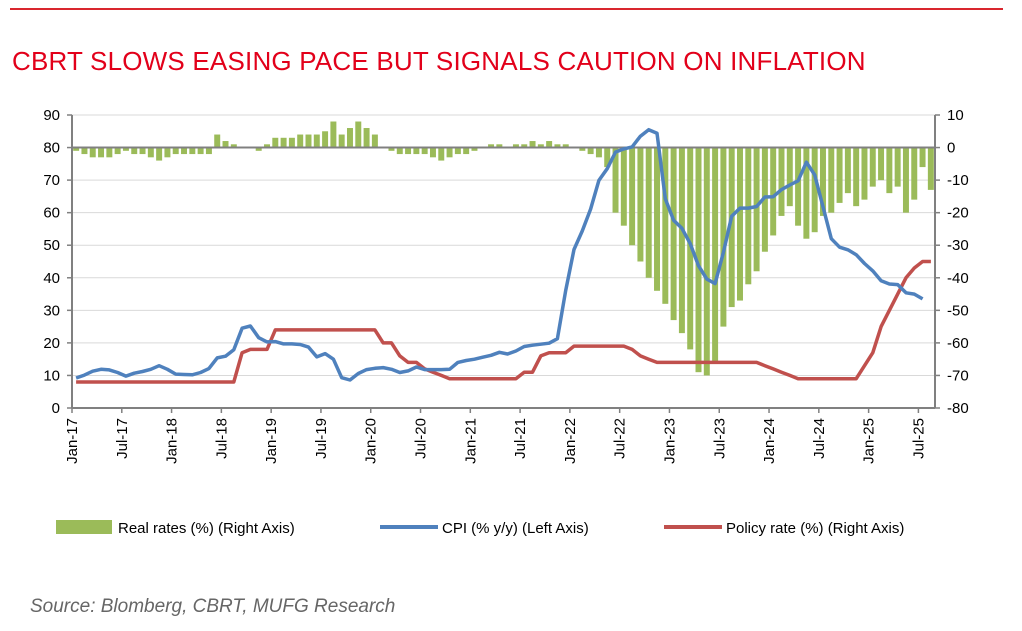  I want to click on left-tick-label: 40, so click(51, 278).